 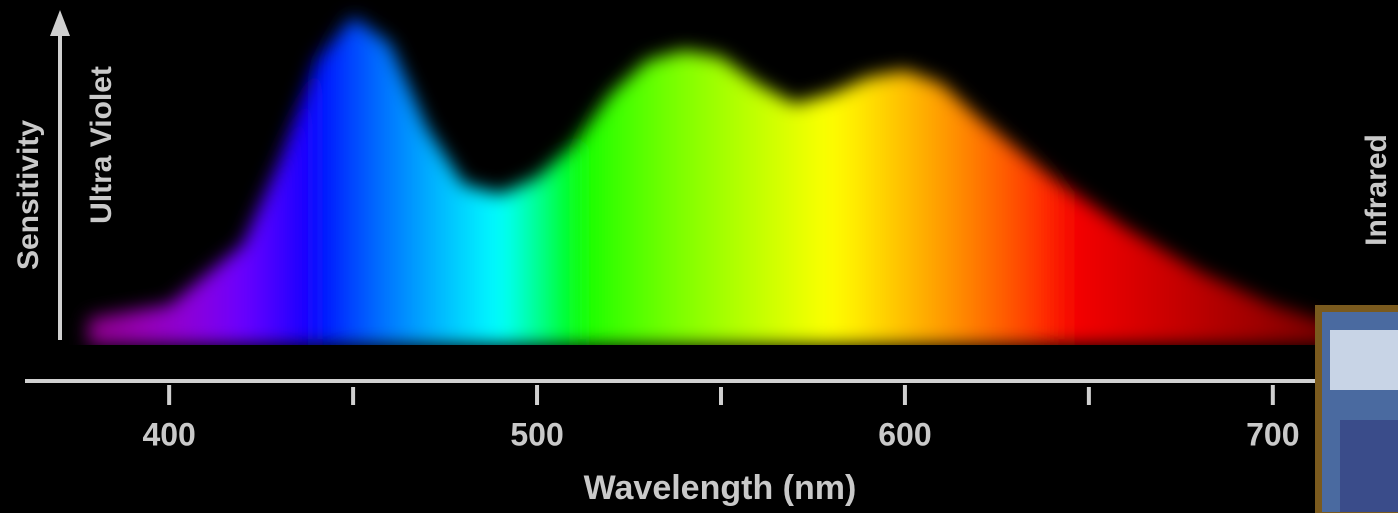 What do you see at coordinates (60, 23) in the screenshot?
I see `arrow-head` at bounding box center [60, 23].